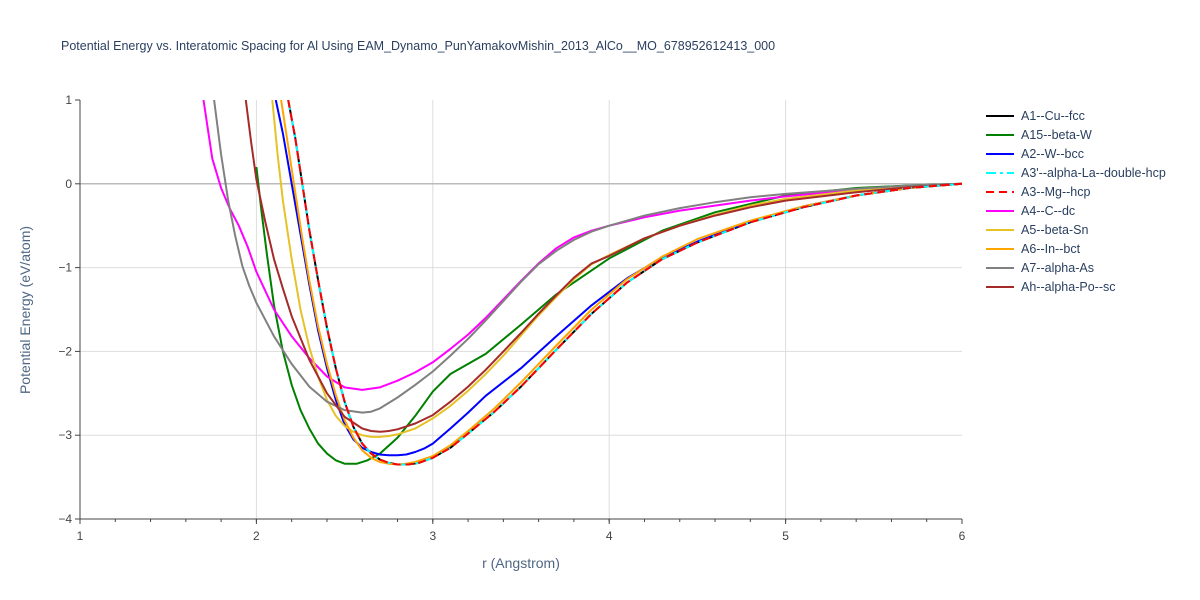  I want to click on y-tick-label: −2, so click(65, 351).